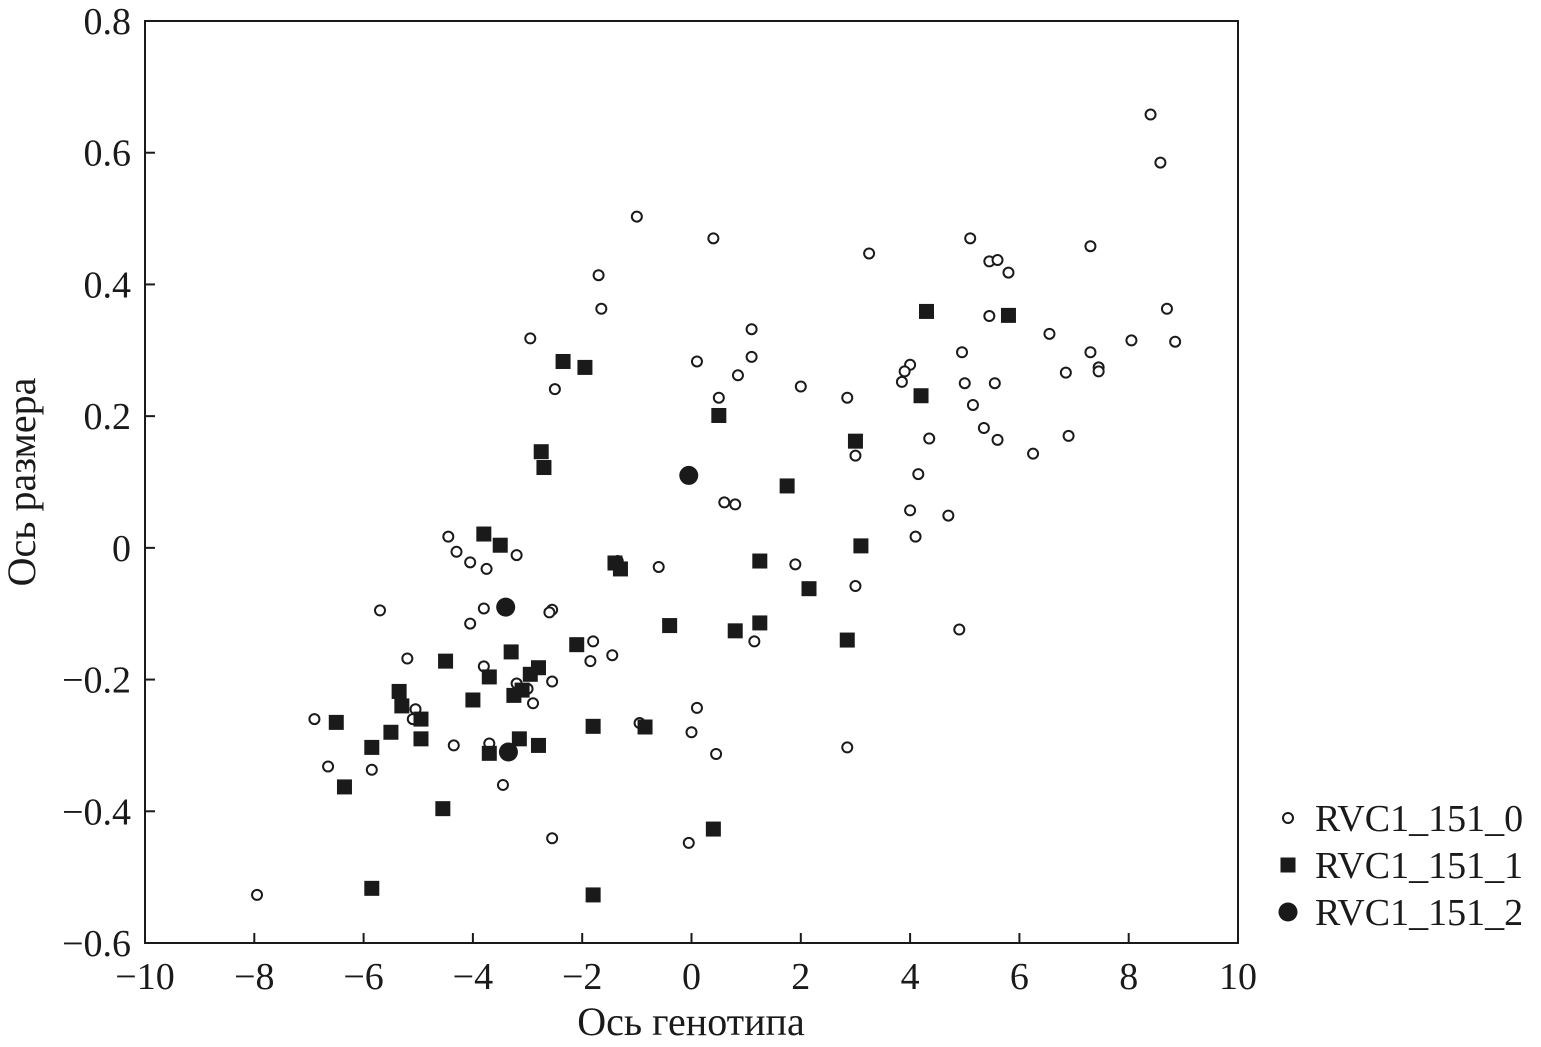  What do you see at coordinates (473, 977) in the screenshot?
I see `x-tick-label: −4` at bounding box center [473, 977].